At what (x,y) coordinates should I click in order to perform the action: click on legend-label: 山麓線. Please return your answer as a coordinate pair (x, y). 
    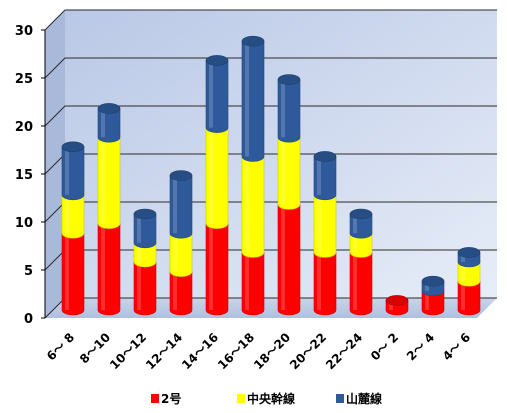
    Looking at the image, I should click on (364, 398).